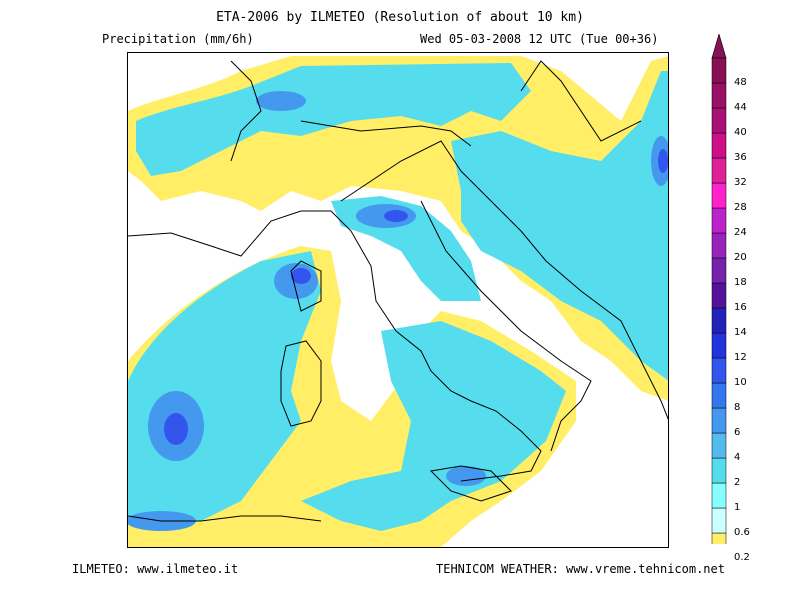  I want to click on legend-tick-label: 0.2, so click(742, 557).